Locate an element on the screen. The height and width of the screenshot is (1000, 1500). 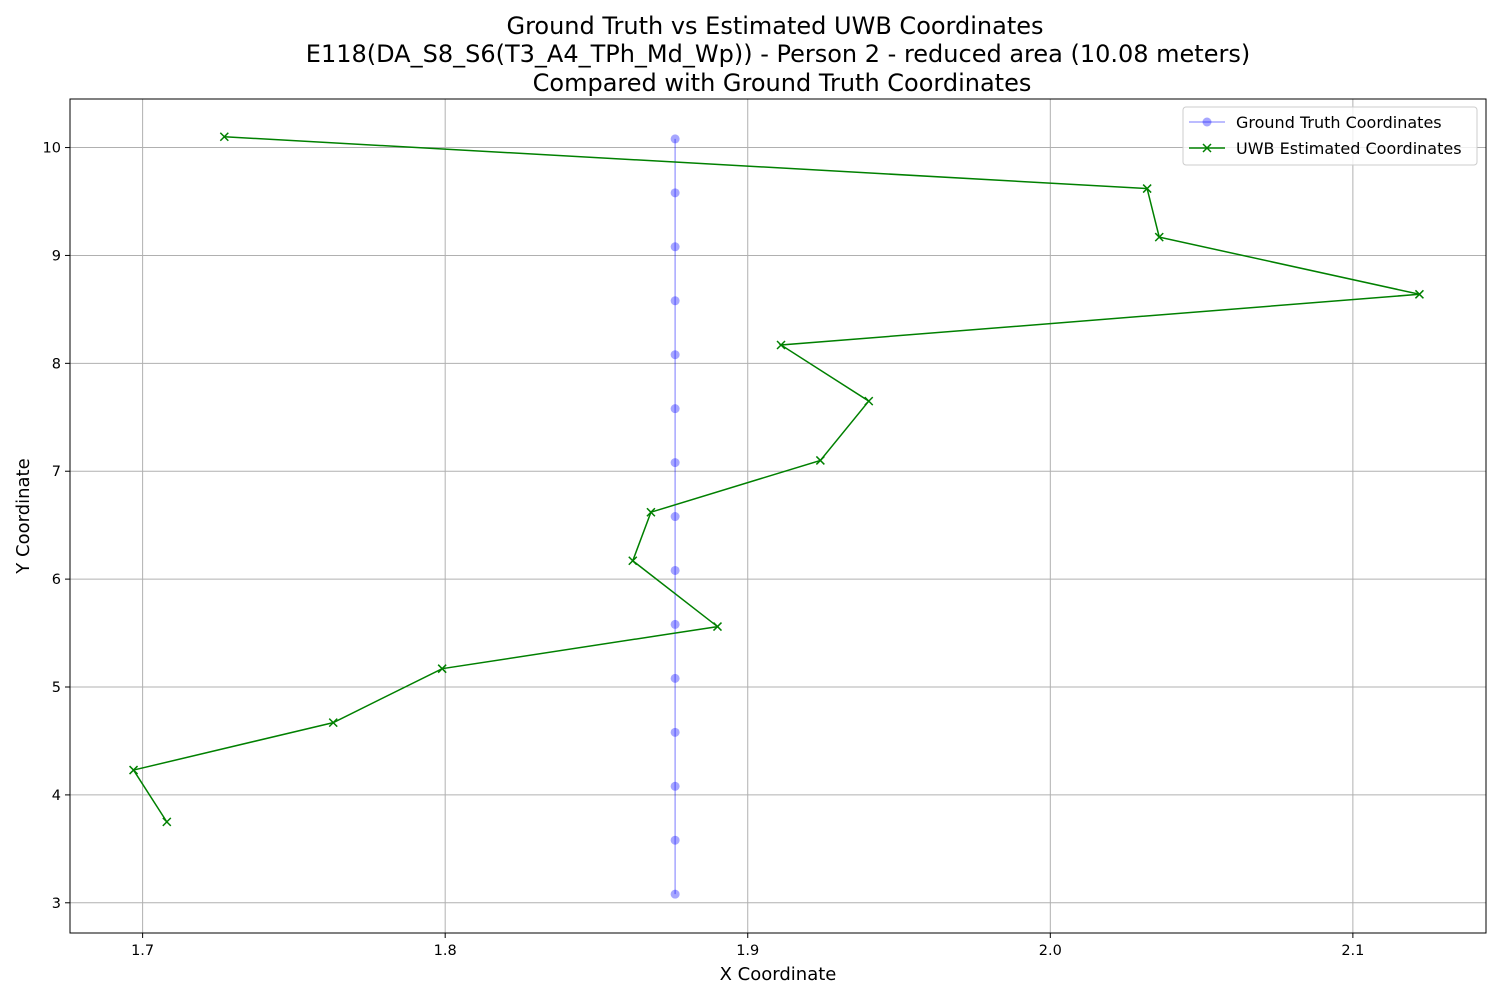
x-axis: 1.7 1.8 1.9 2.0 2.1 is located at coordinates (747, 946).